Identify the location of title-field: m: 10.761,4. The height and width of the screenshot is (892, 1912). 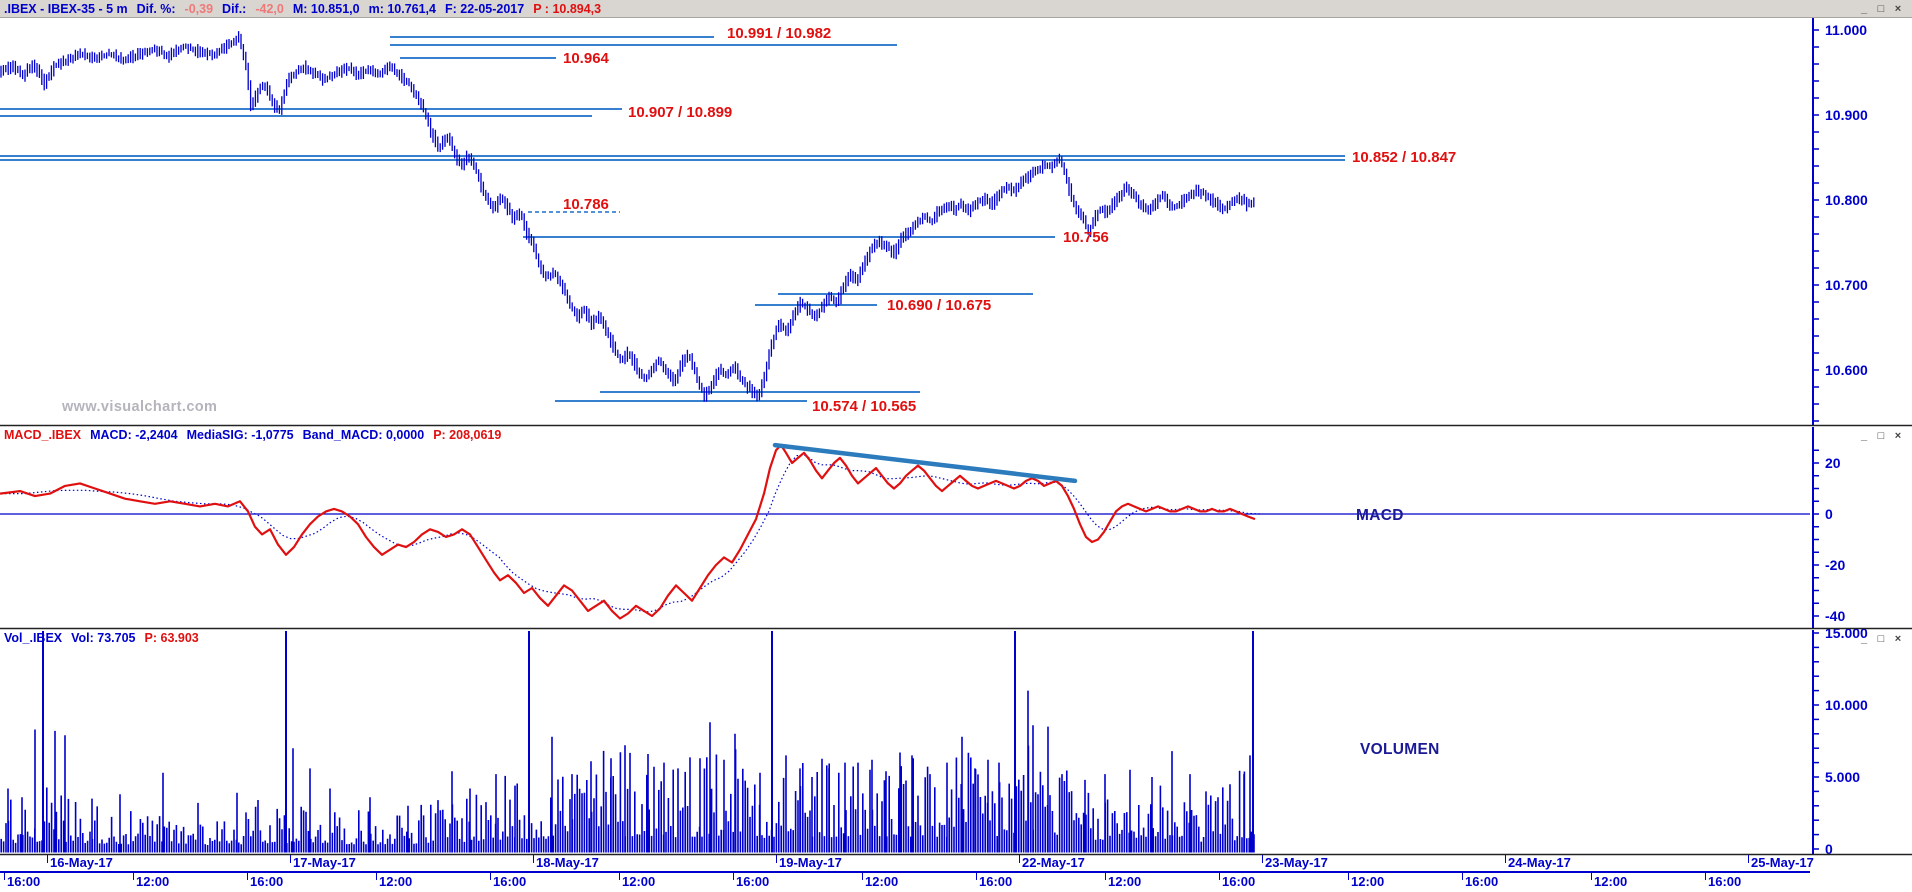
(402, 8).